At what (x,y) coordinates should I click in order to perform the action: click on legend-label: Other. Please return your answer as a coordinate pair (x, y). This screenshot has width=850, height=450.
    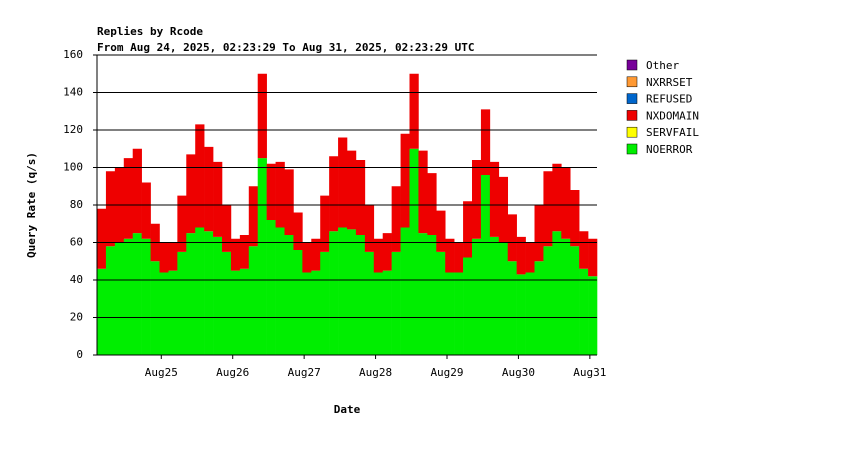
    Looking at the image, I should click on (662, 65).